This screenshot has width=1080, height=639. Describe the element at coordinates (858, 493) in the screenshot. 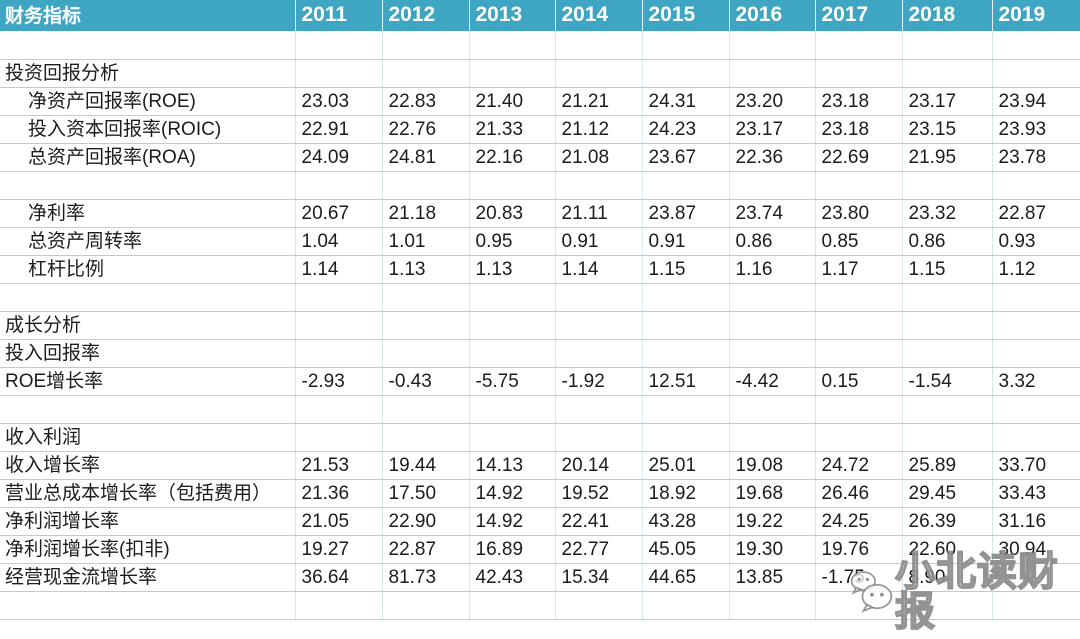

I see `value-cell: 26.46` at that location.